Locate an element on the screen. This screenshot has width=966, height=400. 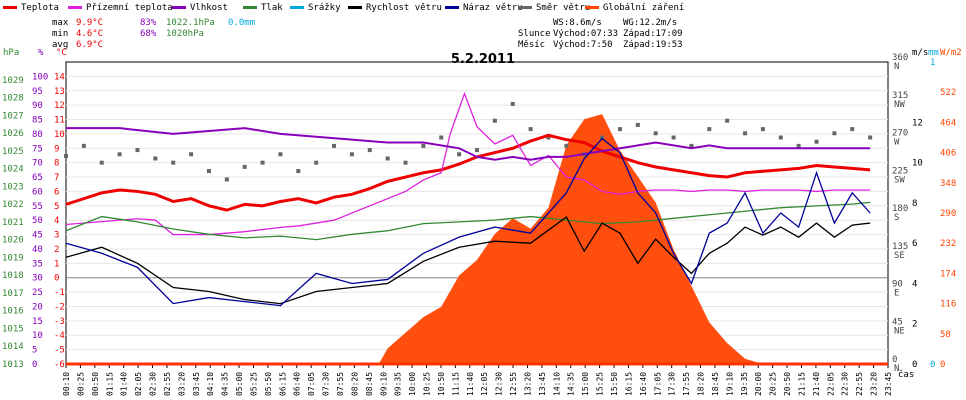
legend-wind-gust: Náraz větru is located at coordinates (484, 9).